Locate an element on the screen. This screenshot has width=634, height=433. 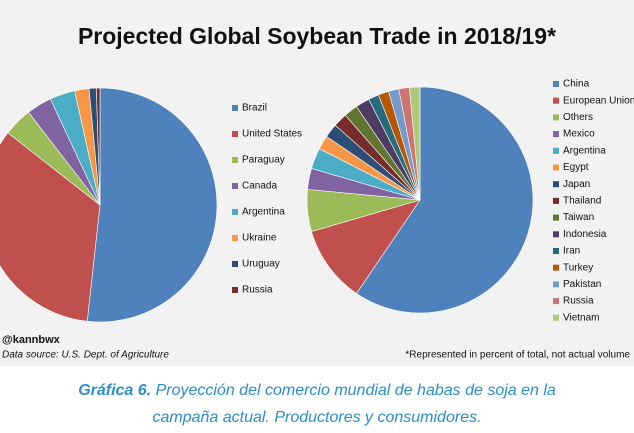
caption-label: Gráfica 6. is located at coordinates (114, 390).